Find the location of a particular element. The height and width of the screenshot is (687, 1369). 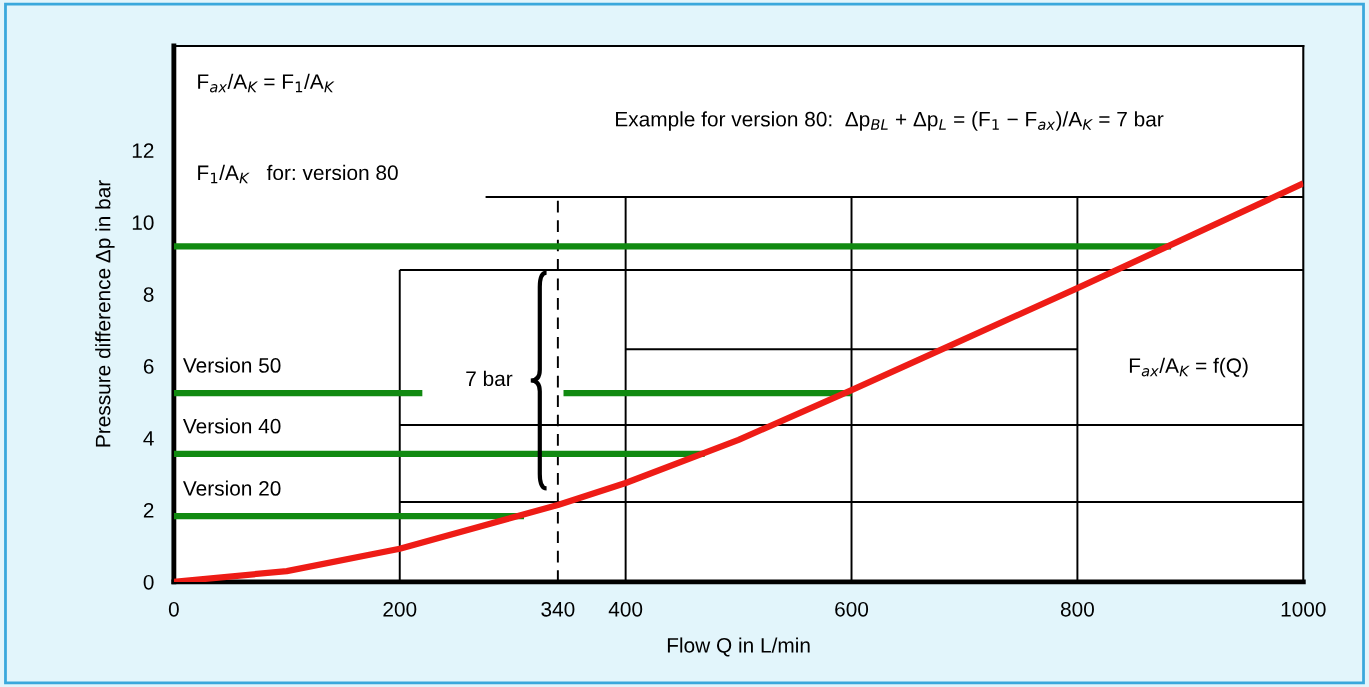

annotation: F$_{ax}$/A$_{K}$ = f(Q) is located at coordinates (1188, 367).